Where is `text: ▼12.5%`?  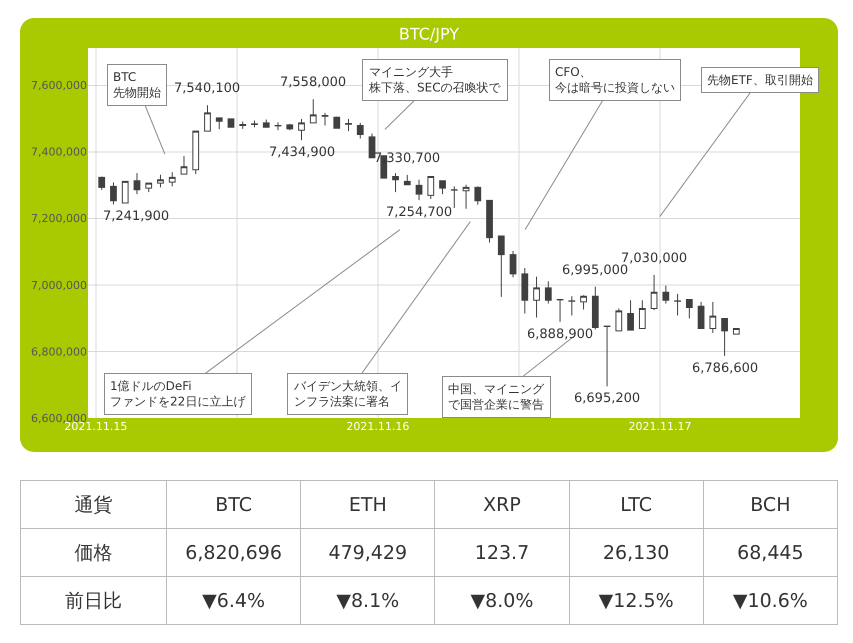 text: ▼12.5% is located at coordinates (636, 601).